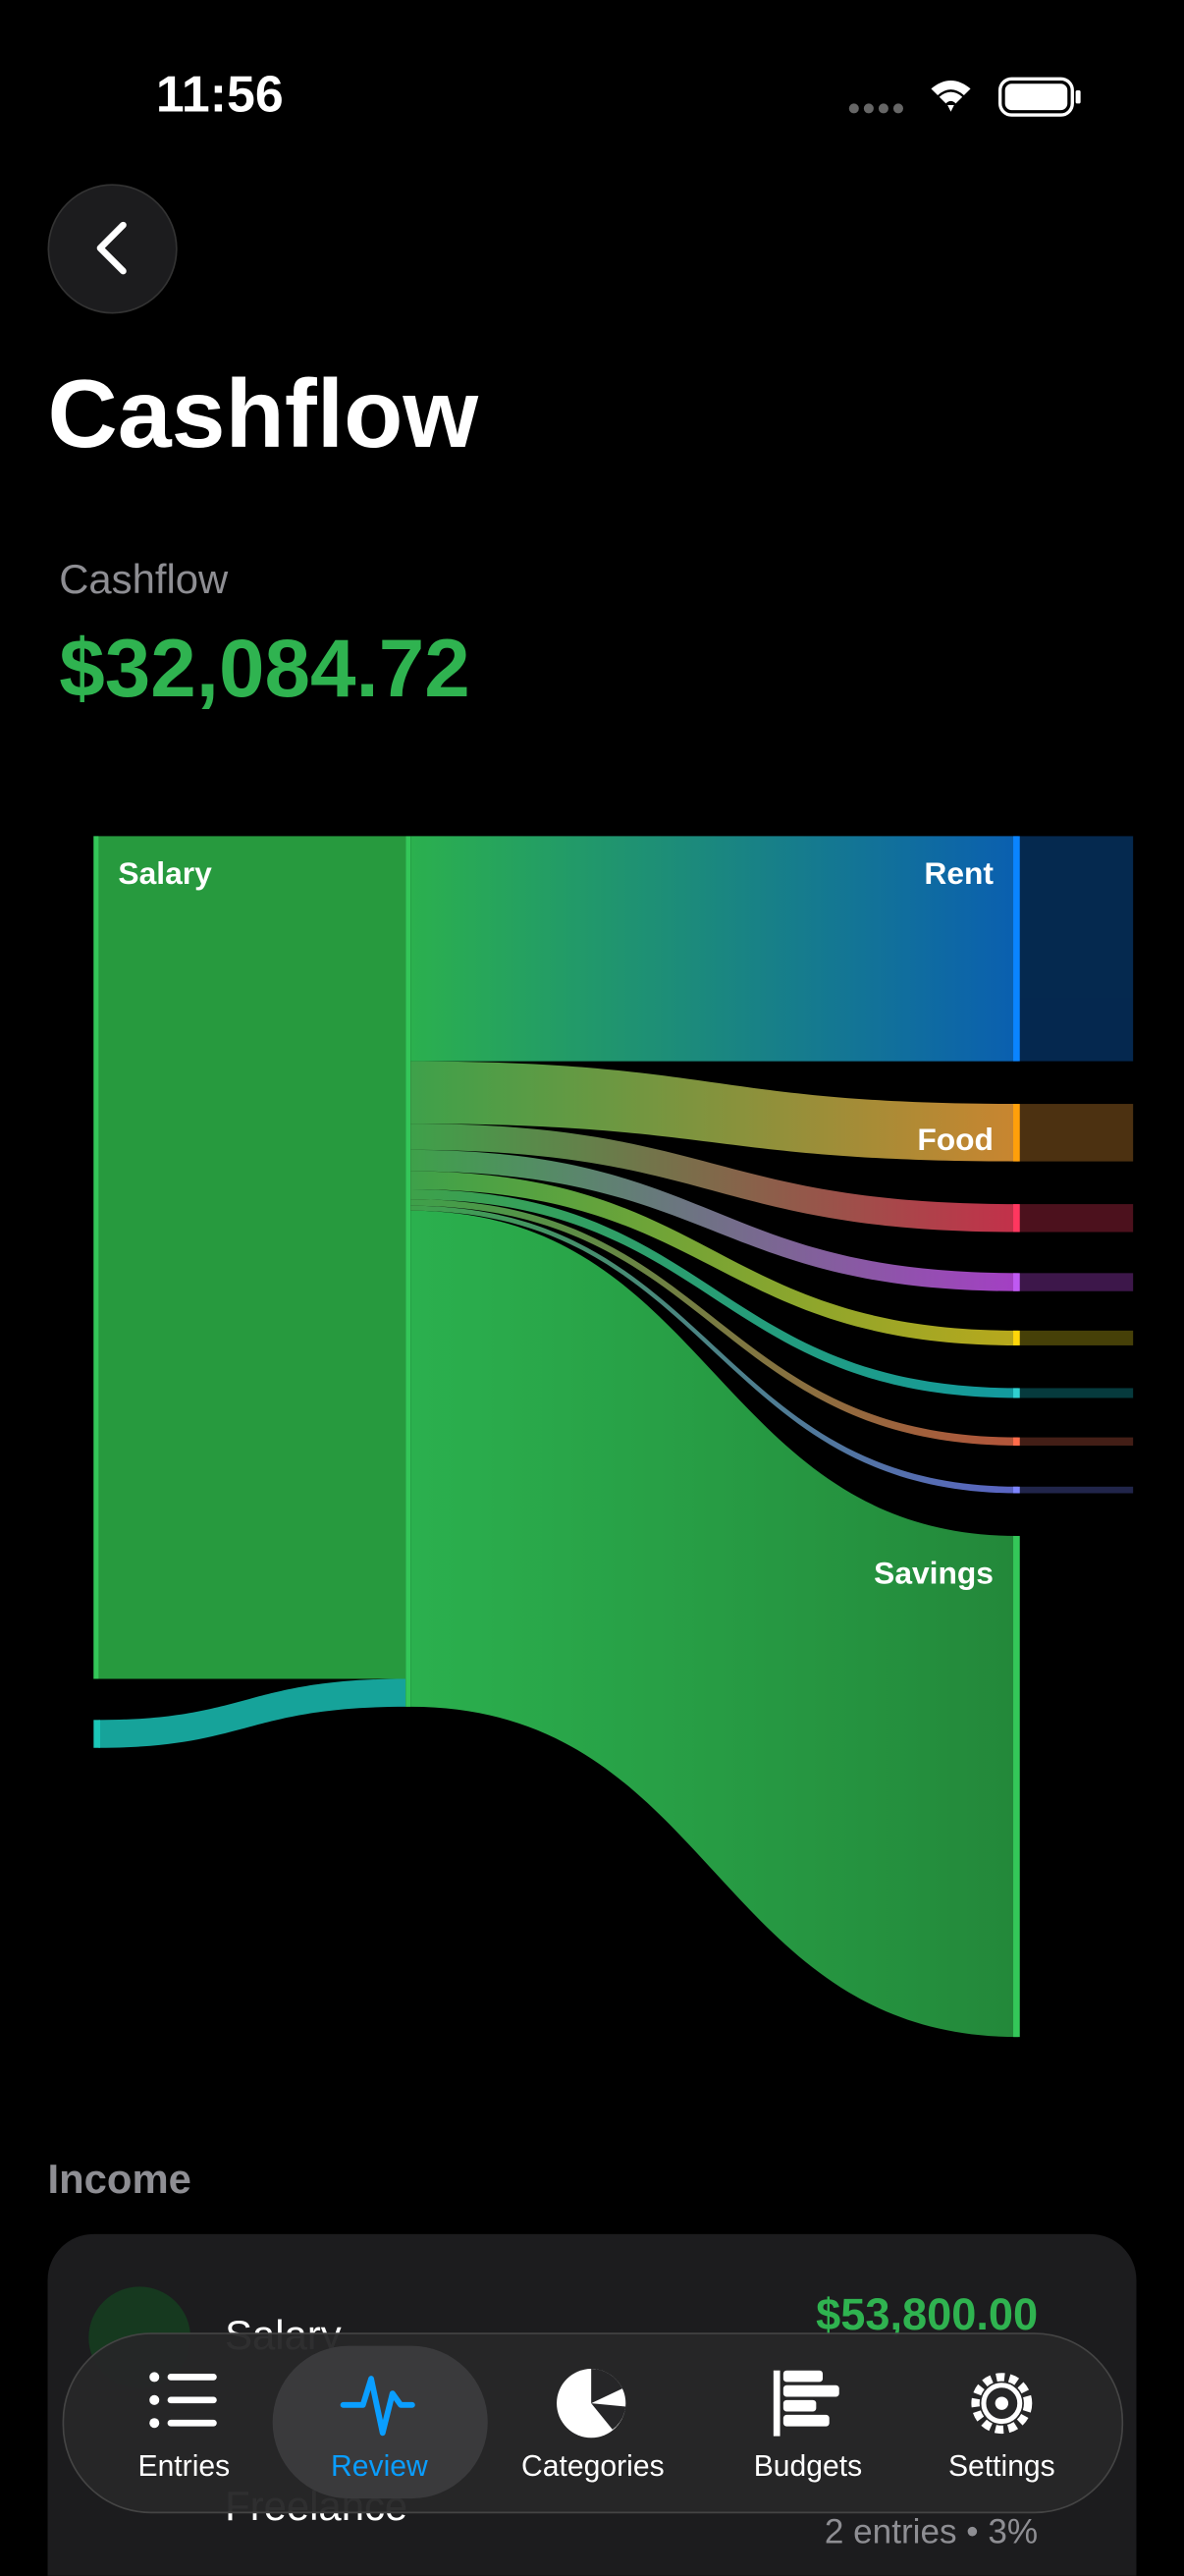 This screenshot has width=1184, height=2576. What do you see at coordinates (220, 95) in the screenshot?
I see `status-time: 11:56` at bounding box center [220, 95].